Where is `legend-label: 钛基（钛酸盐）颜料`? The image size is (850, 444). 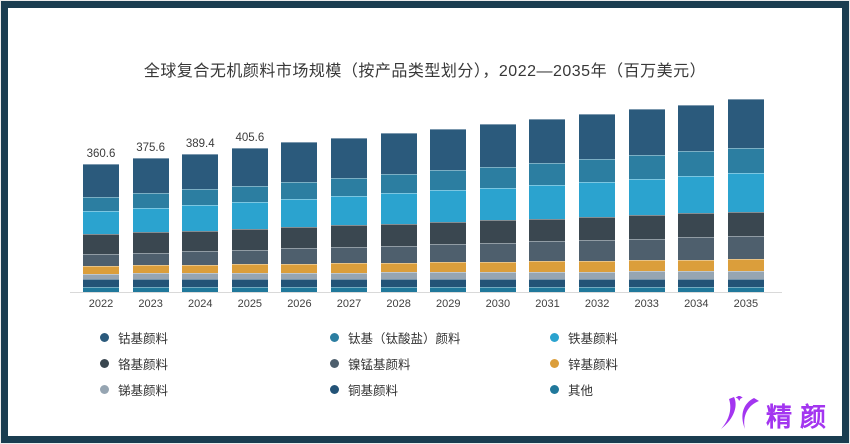 legend-label: 钛基（钛酸盐）颜料 is located at coordinates (404, 339).